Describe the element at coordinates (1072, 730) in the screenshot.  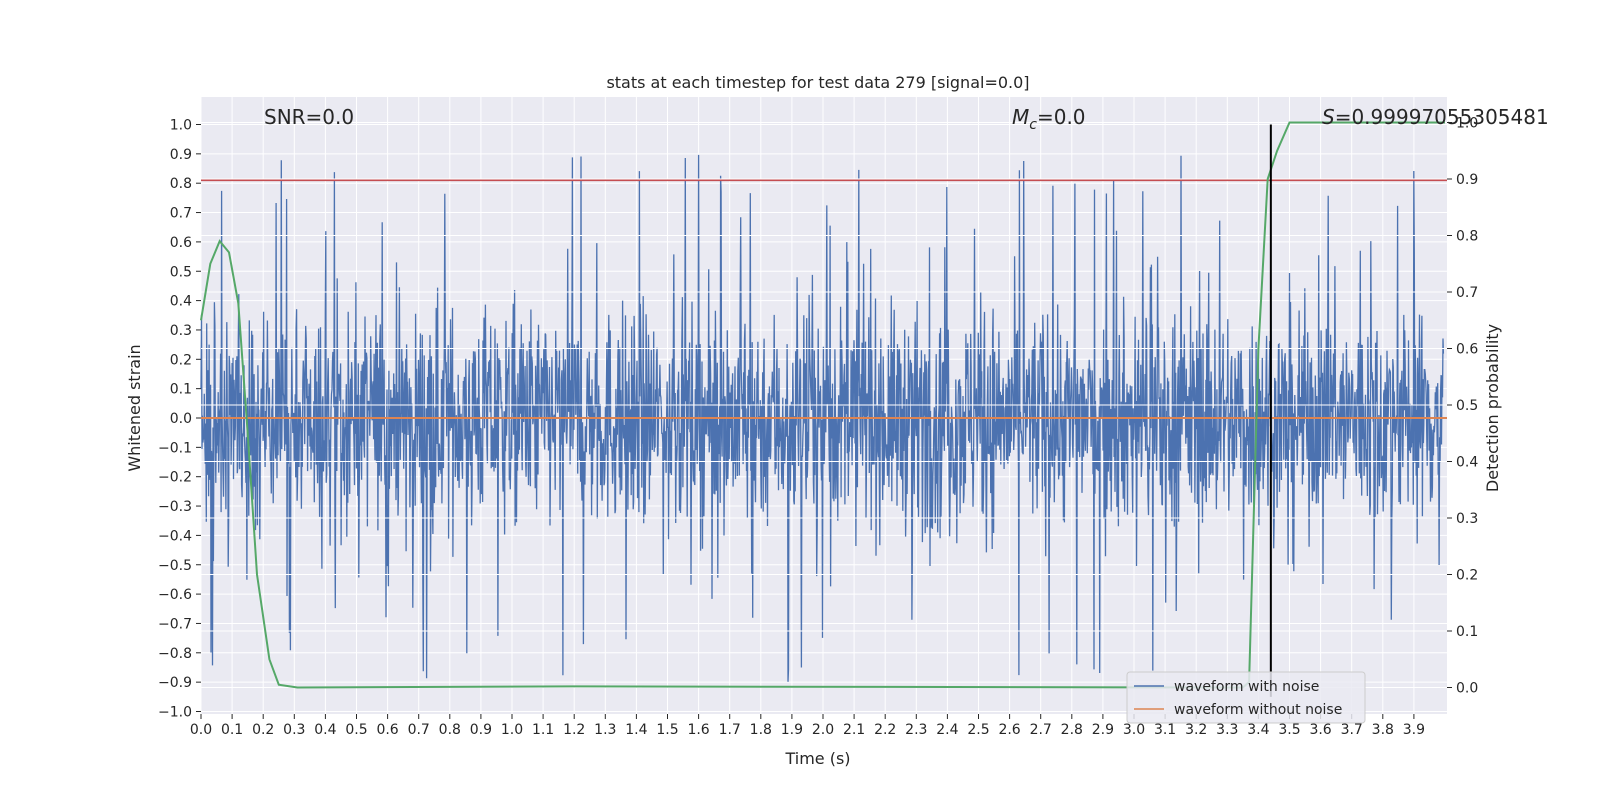
I see `x-tick-label: 2.8` at that location.